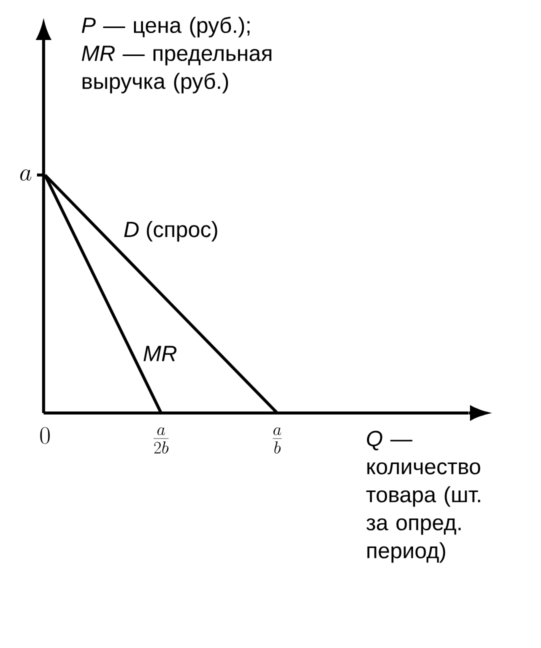 The height and width of the screenshot is (648, 541). What do you see at coordinates (277, 440) in the screenshot?
I see `x-tick-label: $\frac{a}{b}$` at bounding box center [277, 440].